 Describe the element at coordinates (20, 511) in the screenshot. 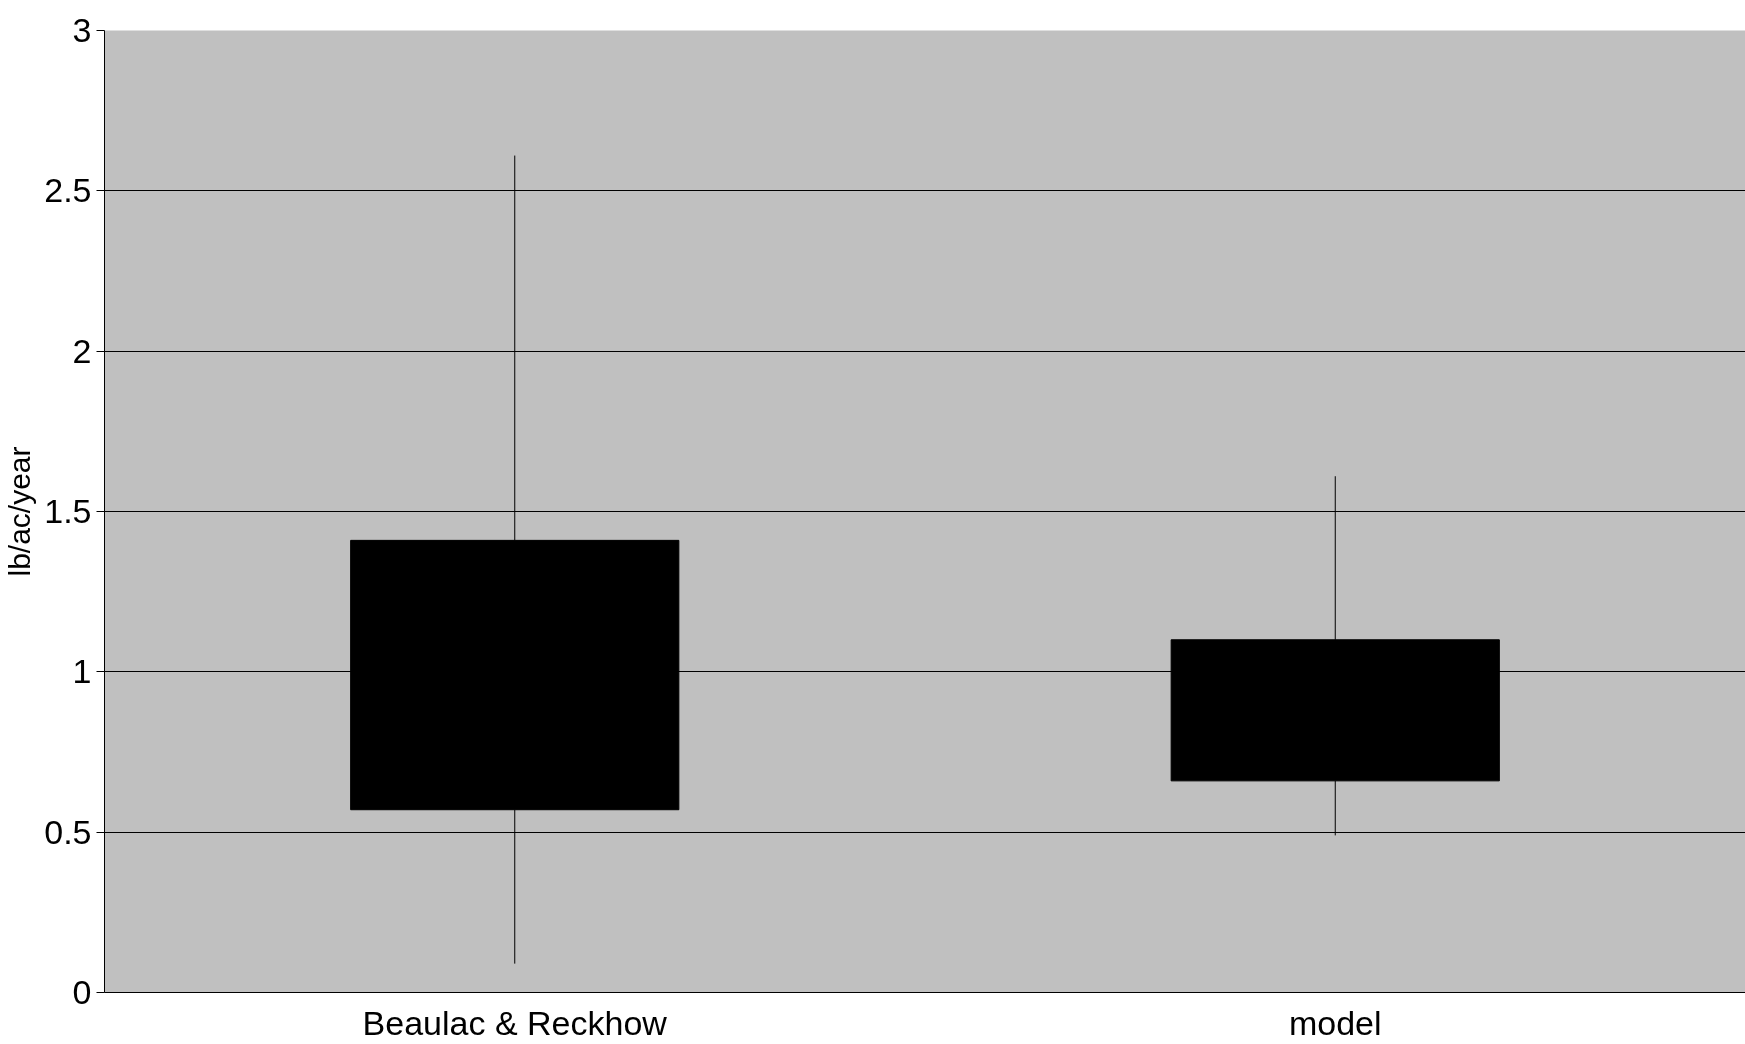

I see `y-axis-title: lb/ac/year` at that location.